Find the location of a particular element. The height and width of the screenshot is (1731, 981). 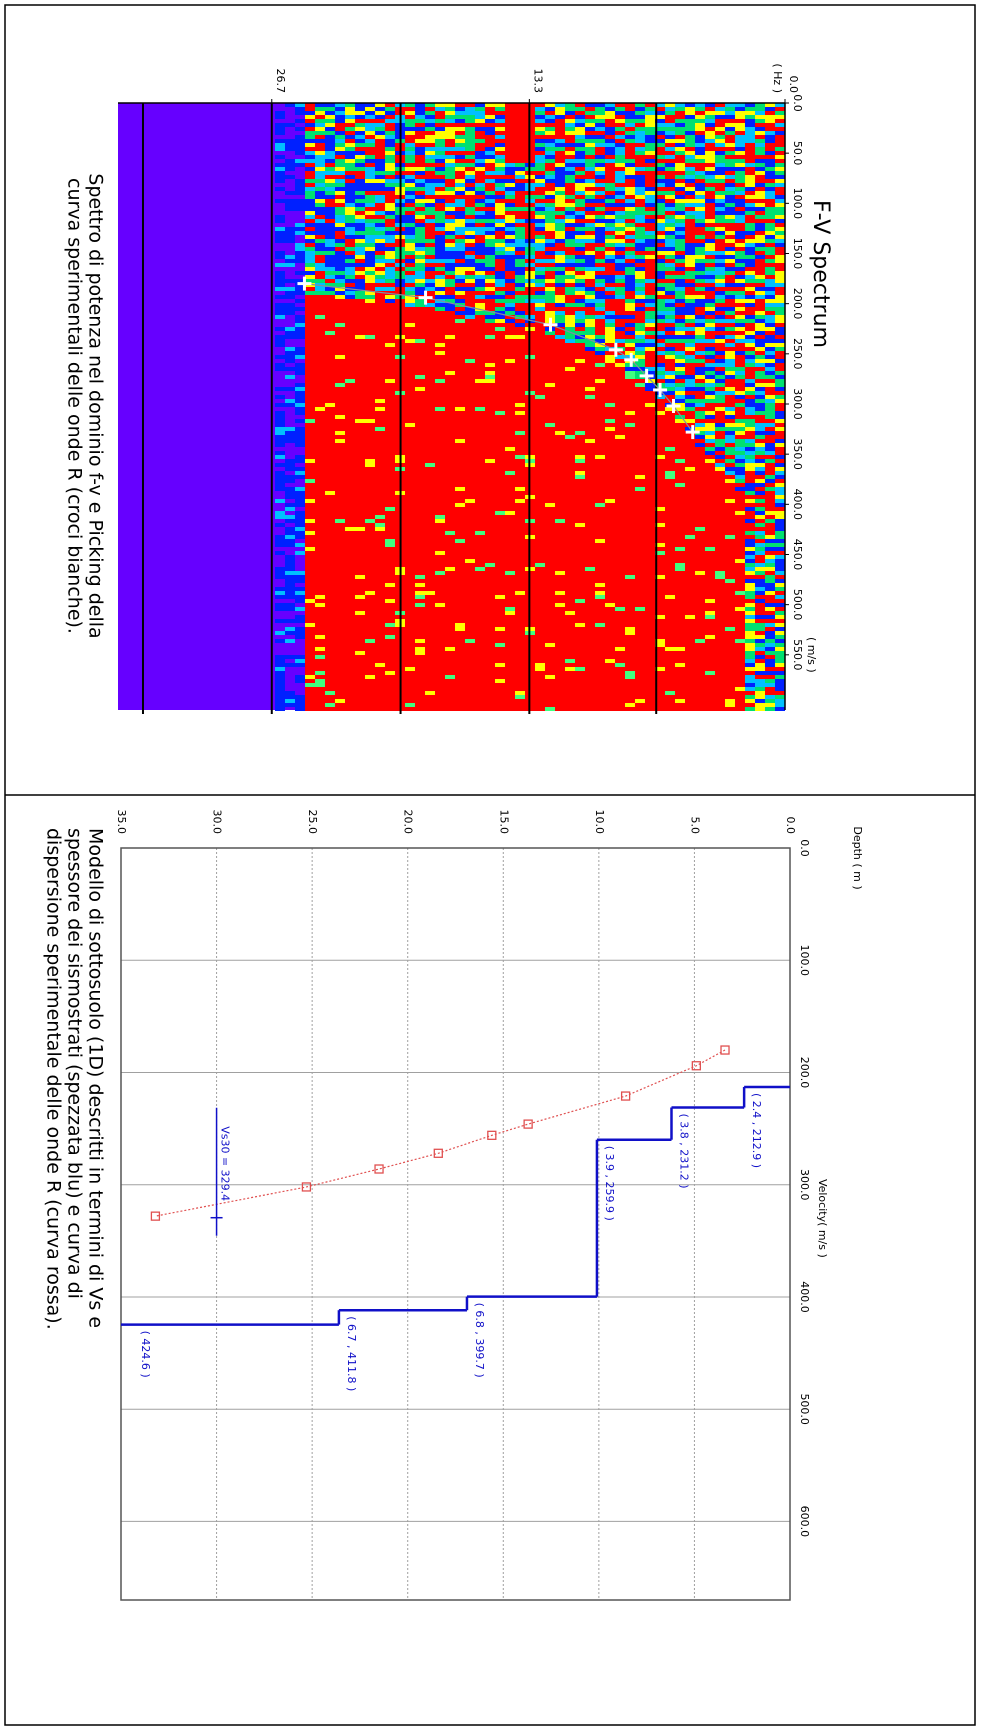

dispersion-point is located at coordinates (725, 1050).